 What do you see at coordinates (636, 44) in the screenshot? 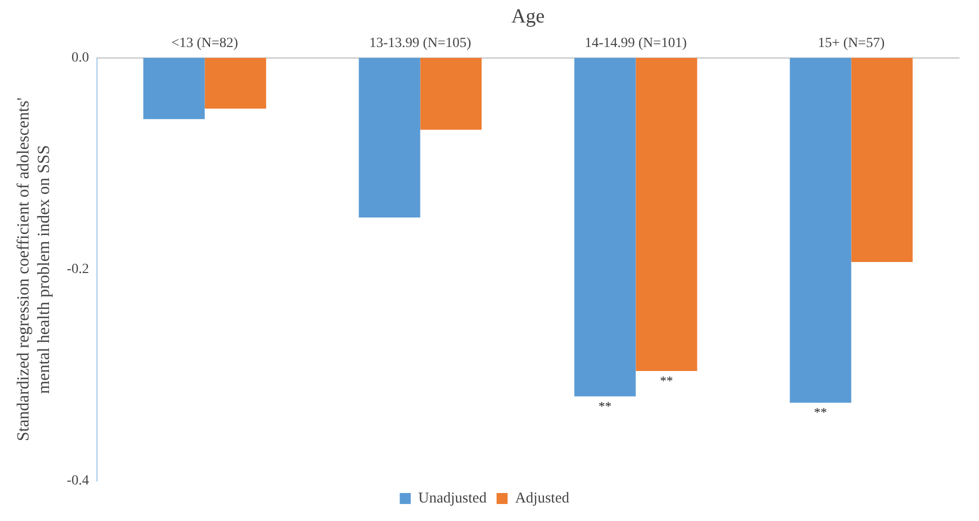
I see `x-tick-label: 14-14.99 (N=101)` at bounding box center [636, 44].